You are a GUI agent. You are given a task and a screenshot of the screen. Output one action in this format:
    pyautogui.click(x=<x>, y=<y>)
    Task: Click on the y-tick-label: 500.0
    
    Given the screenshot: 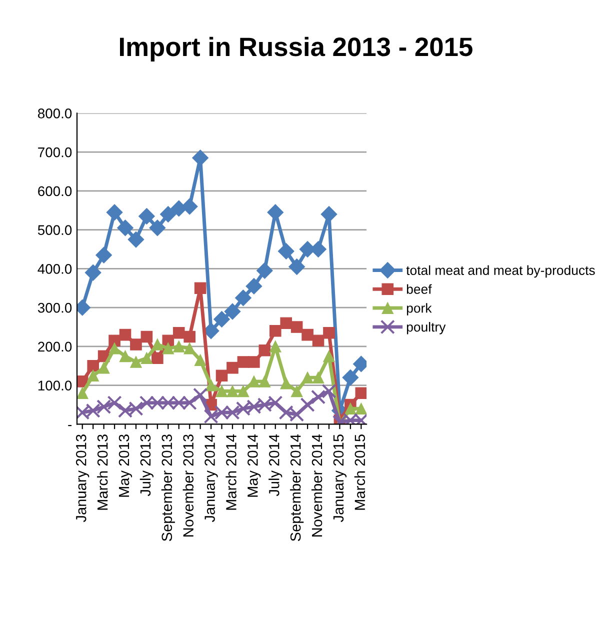 What is the action you would take?
    pyautogui.click(x=55, y=230)
    